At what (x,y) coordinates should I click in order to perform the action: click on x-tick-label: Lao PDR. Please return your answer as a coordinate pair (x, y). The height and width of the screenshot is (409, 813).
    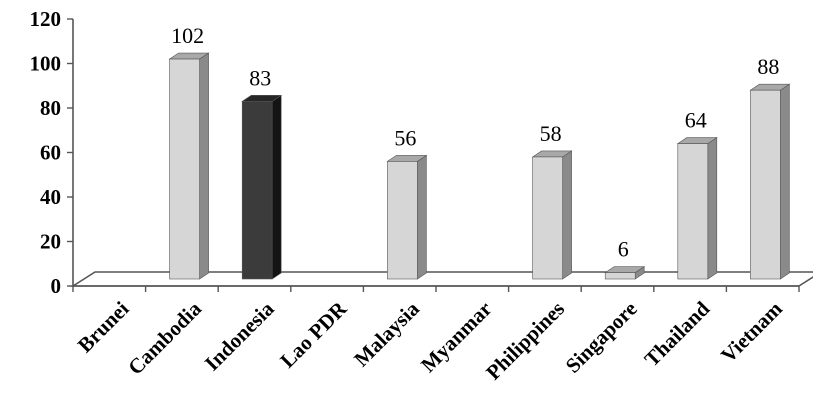
    Looking at the image, I should click on (313, 334).